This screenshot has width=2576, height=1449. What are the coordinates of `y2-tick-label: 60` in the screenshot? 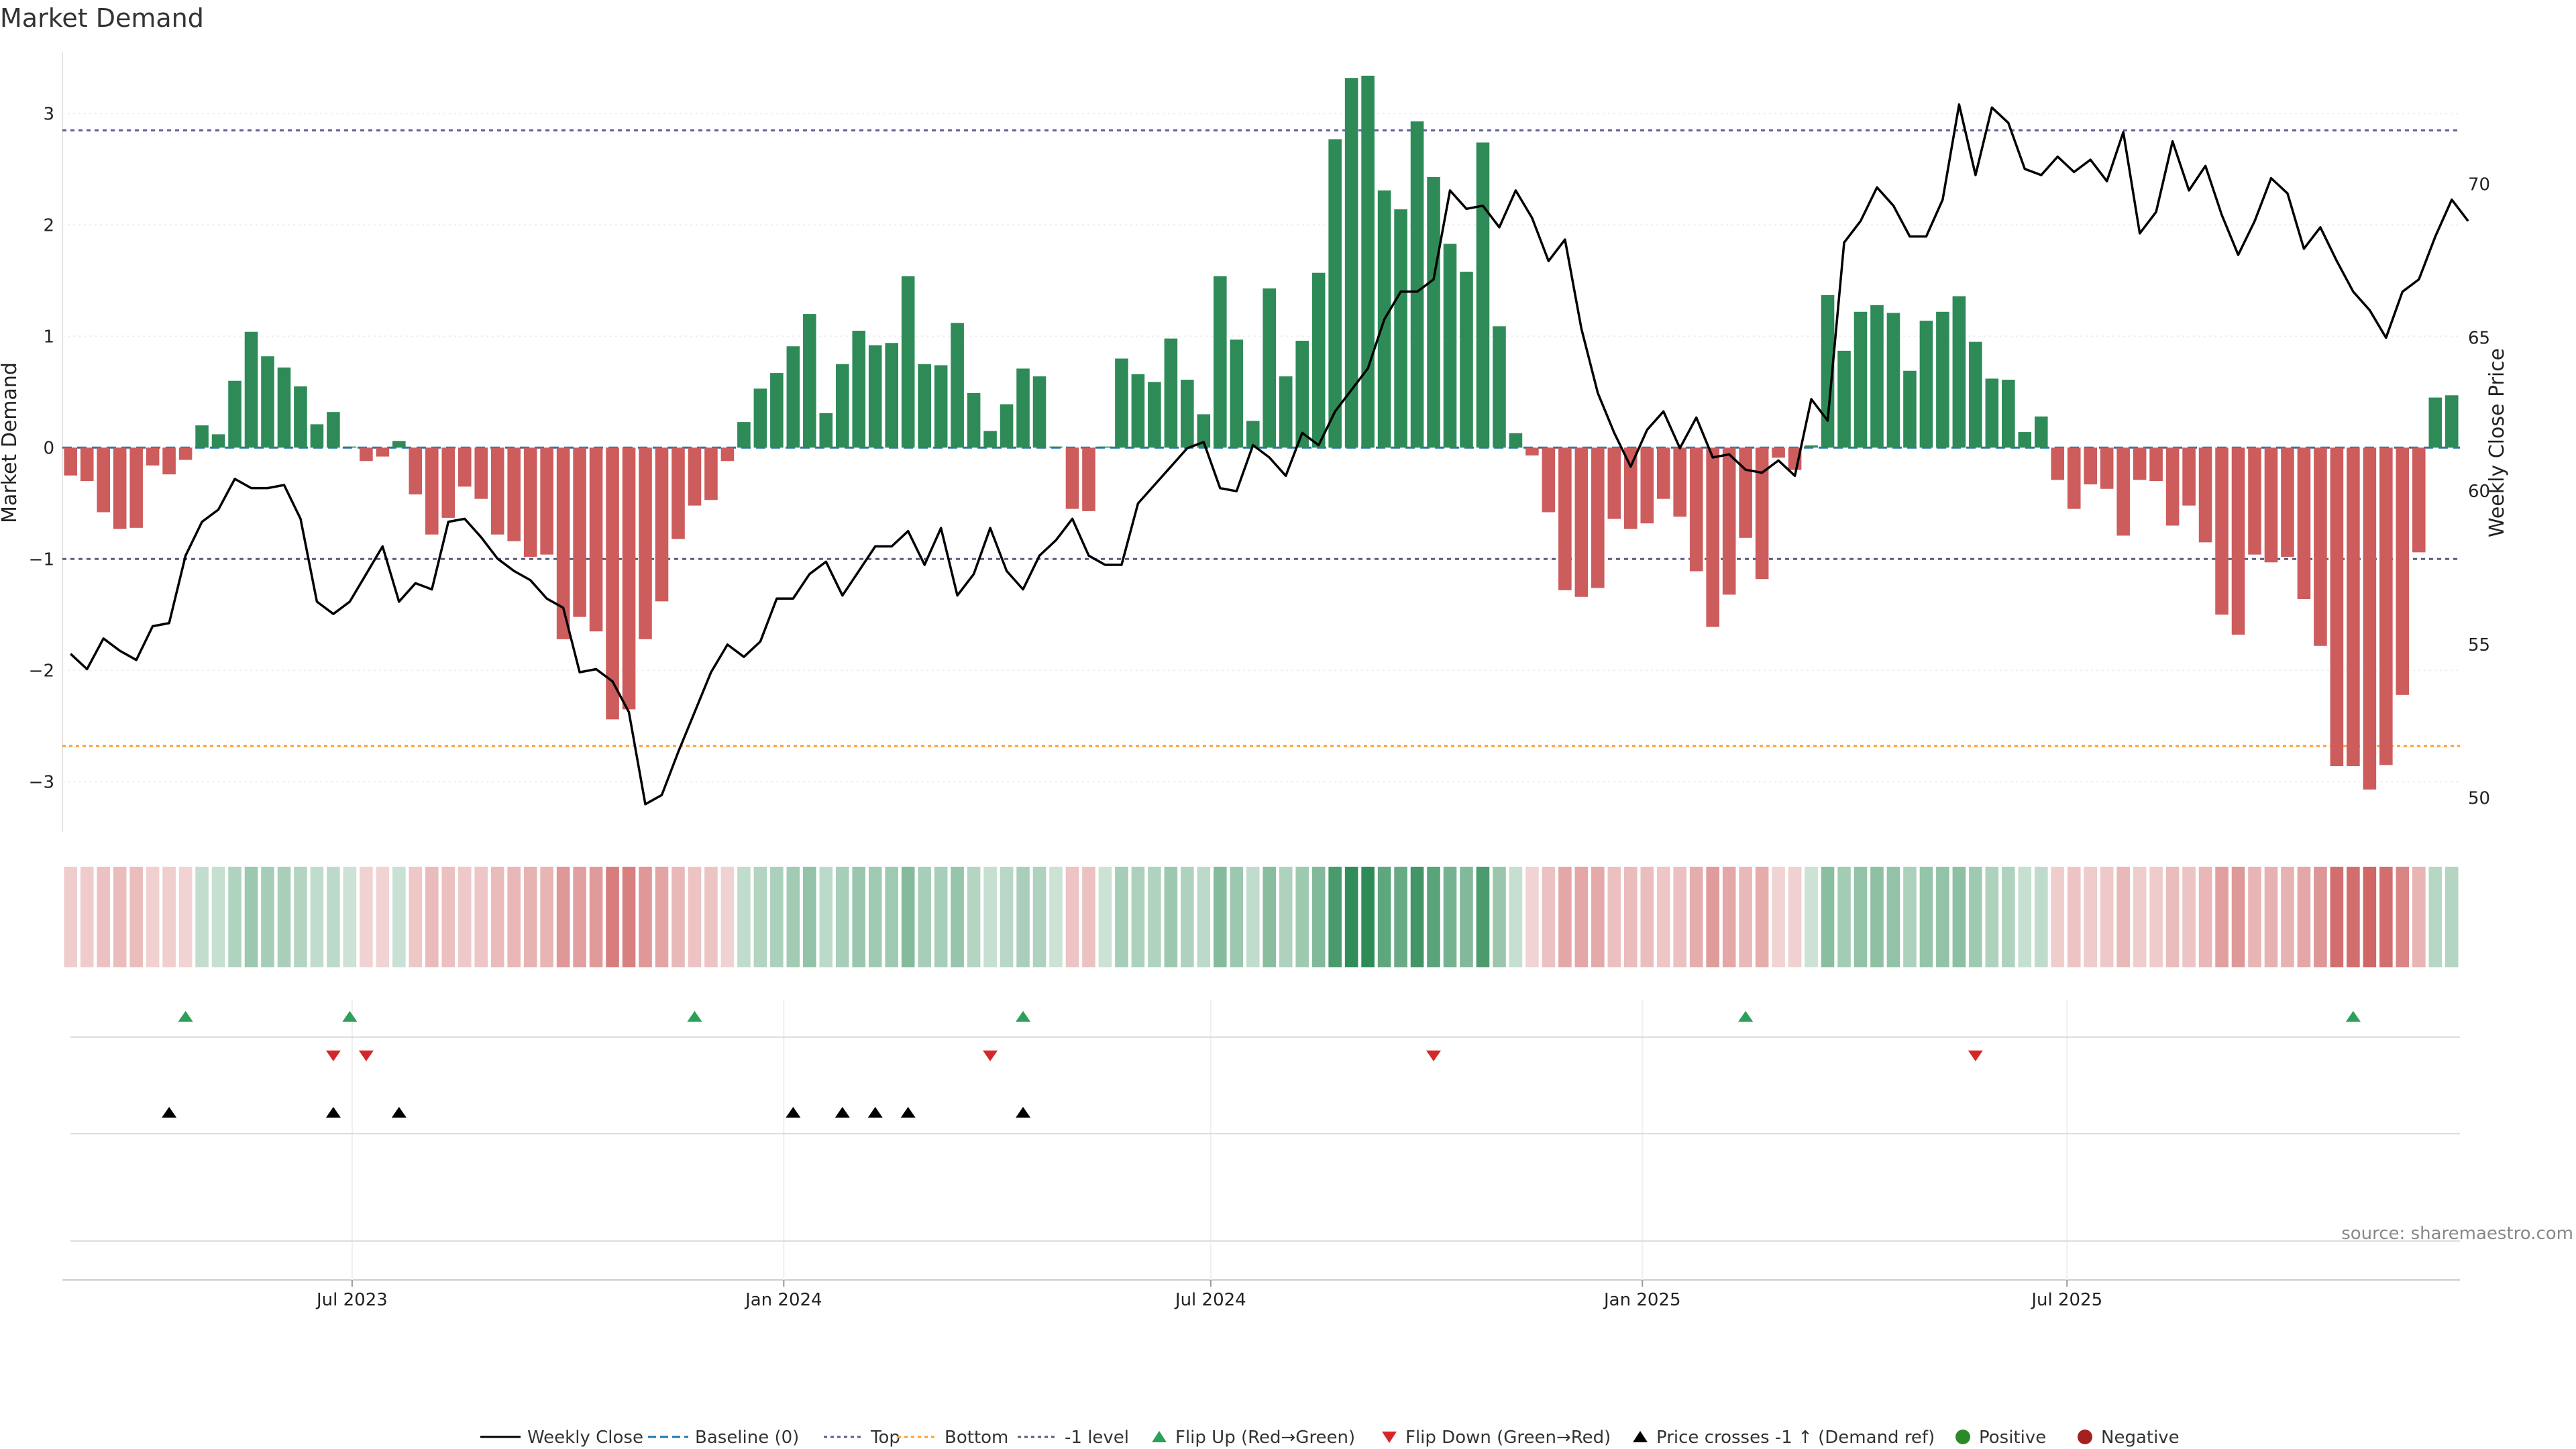 It's located at (2479, 492).